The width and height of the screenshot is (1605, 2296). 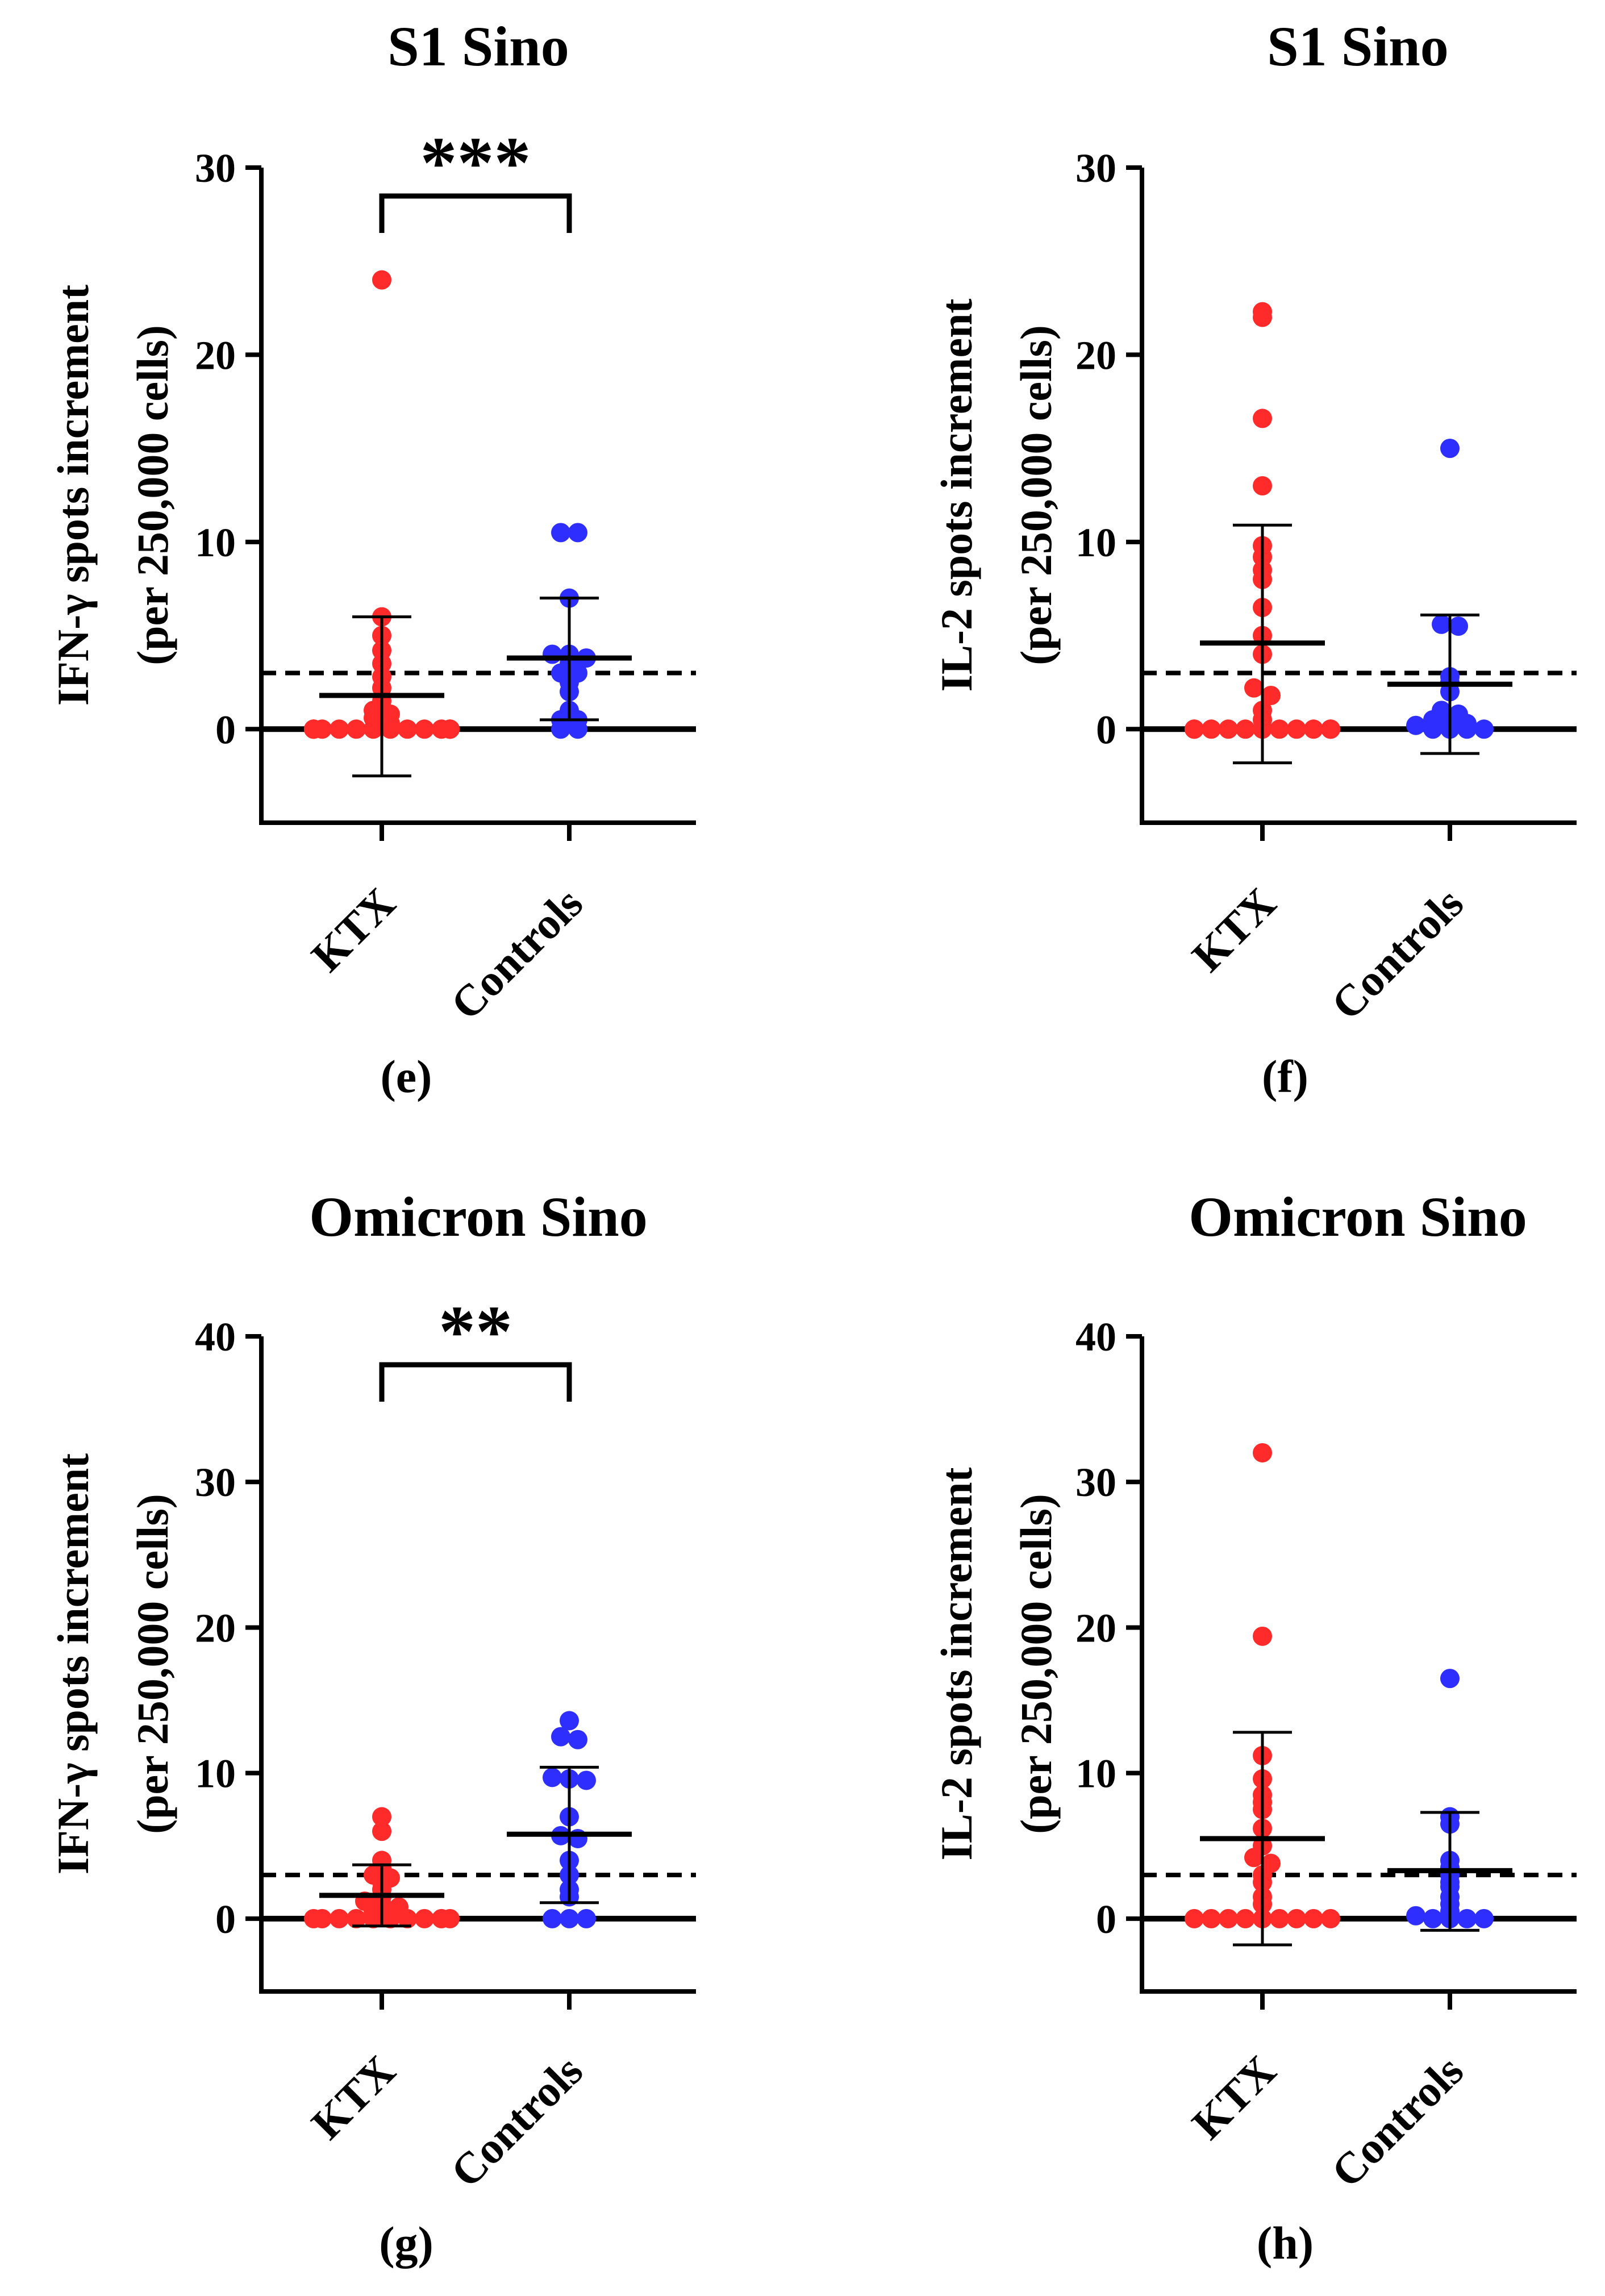 I want to click on chart-title: S1 Sino, so click(x=1358, y=46).